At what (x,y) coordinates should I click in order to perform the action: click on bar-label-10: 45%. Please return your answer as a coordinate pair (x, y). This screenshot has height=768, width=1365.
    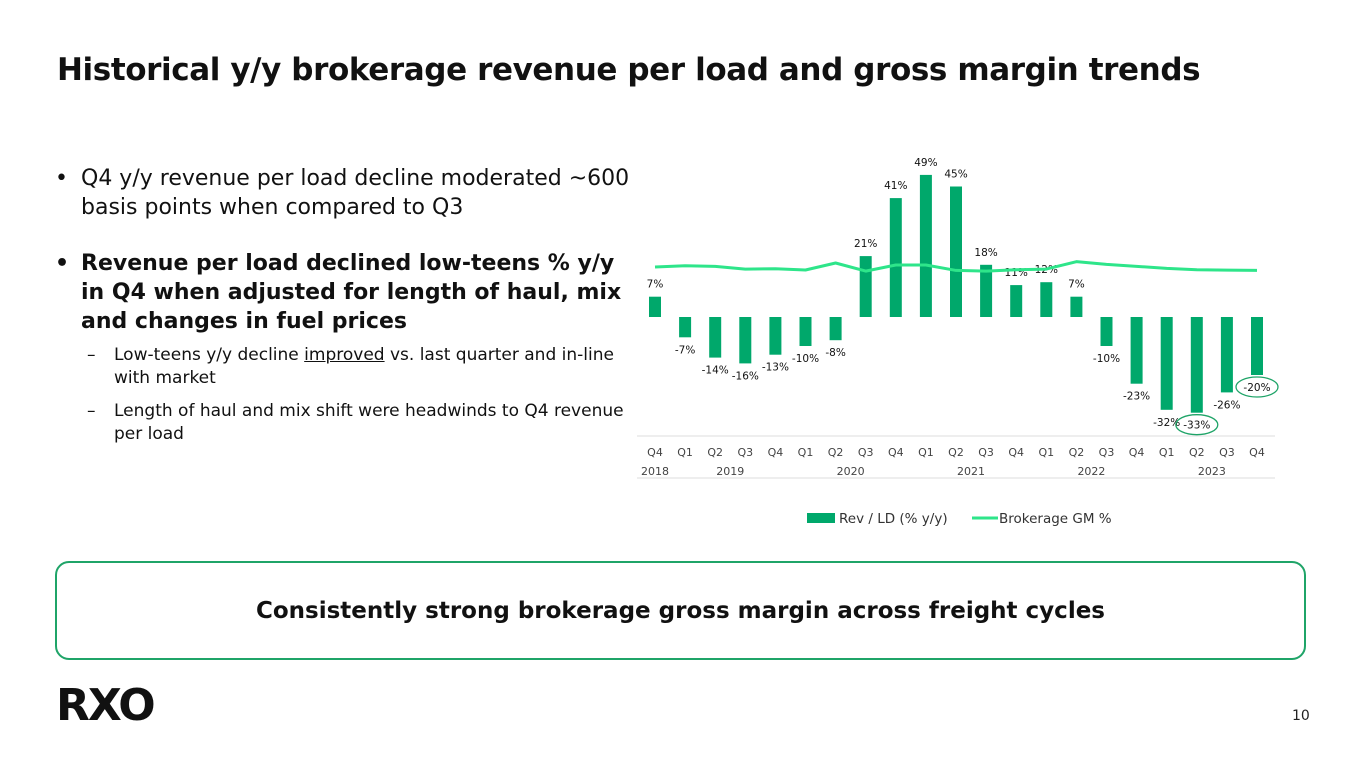
    Looking at the image, I should click on (955, 175).